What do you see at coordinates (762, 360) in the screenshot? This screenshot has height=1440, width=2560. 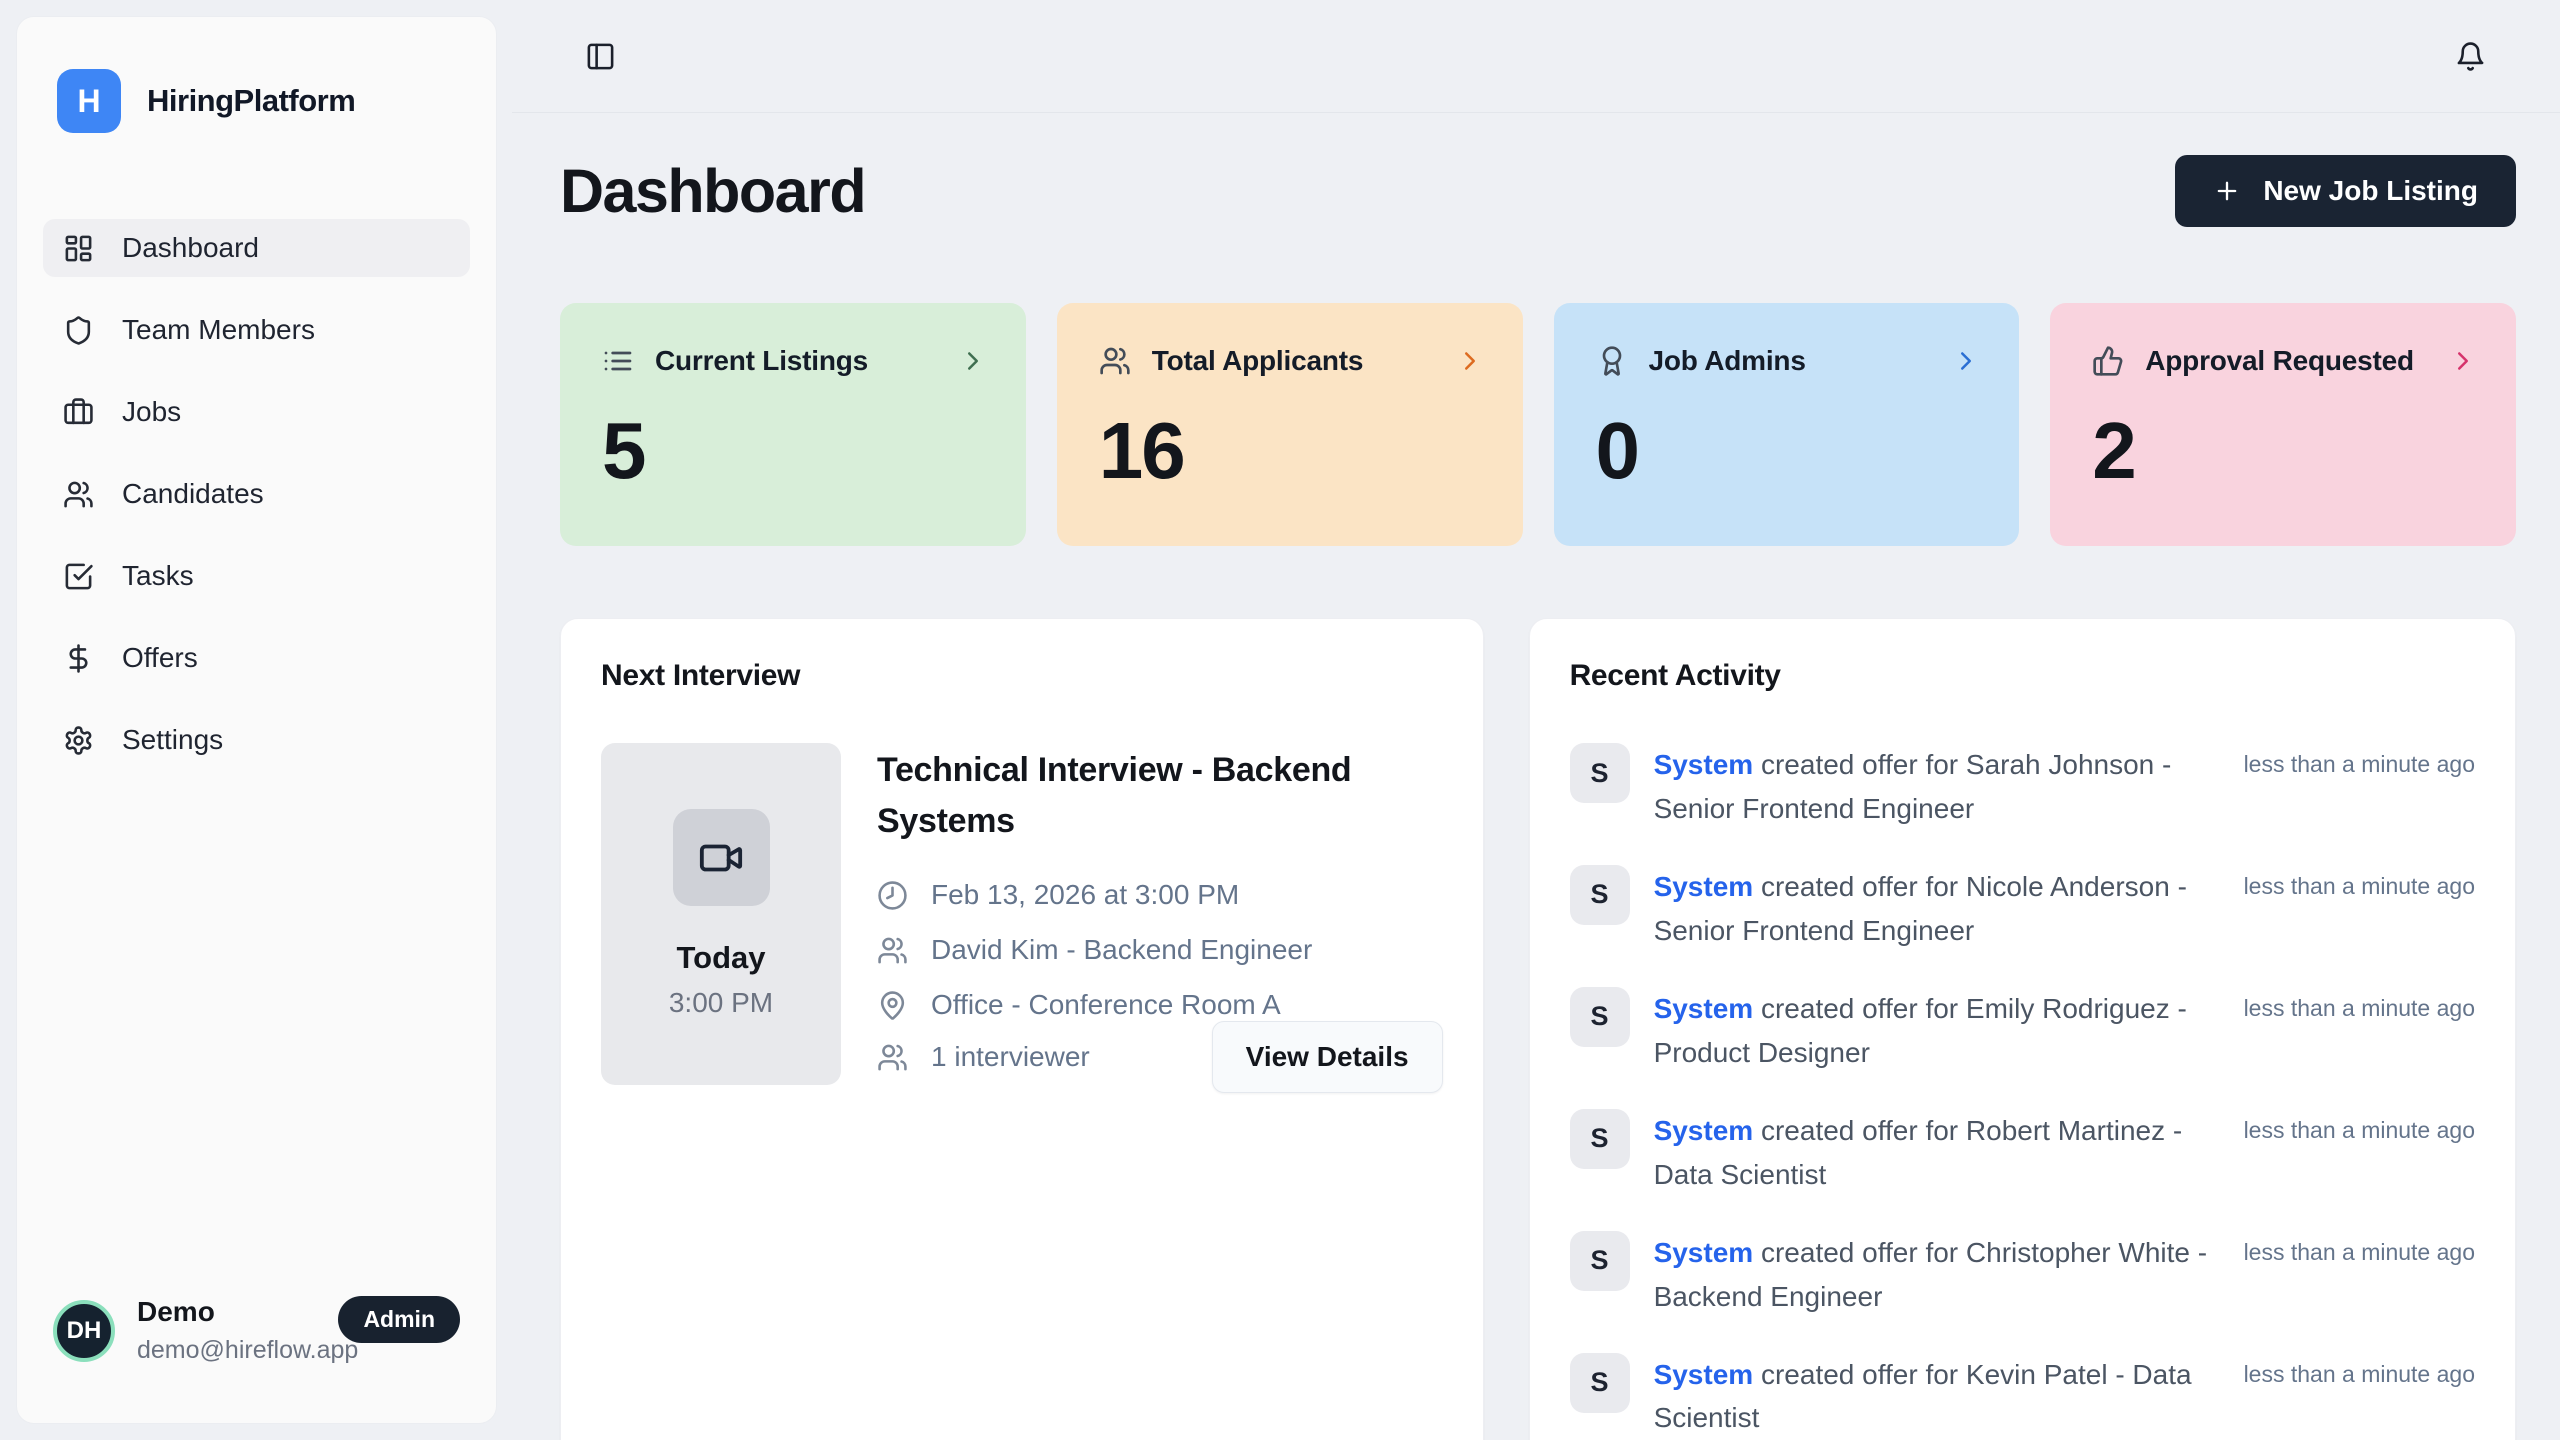 I see `stat-label: Current Listings` at bounding box center [762, 360].